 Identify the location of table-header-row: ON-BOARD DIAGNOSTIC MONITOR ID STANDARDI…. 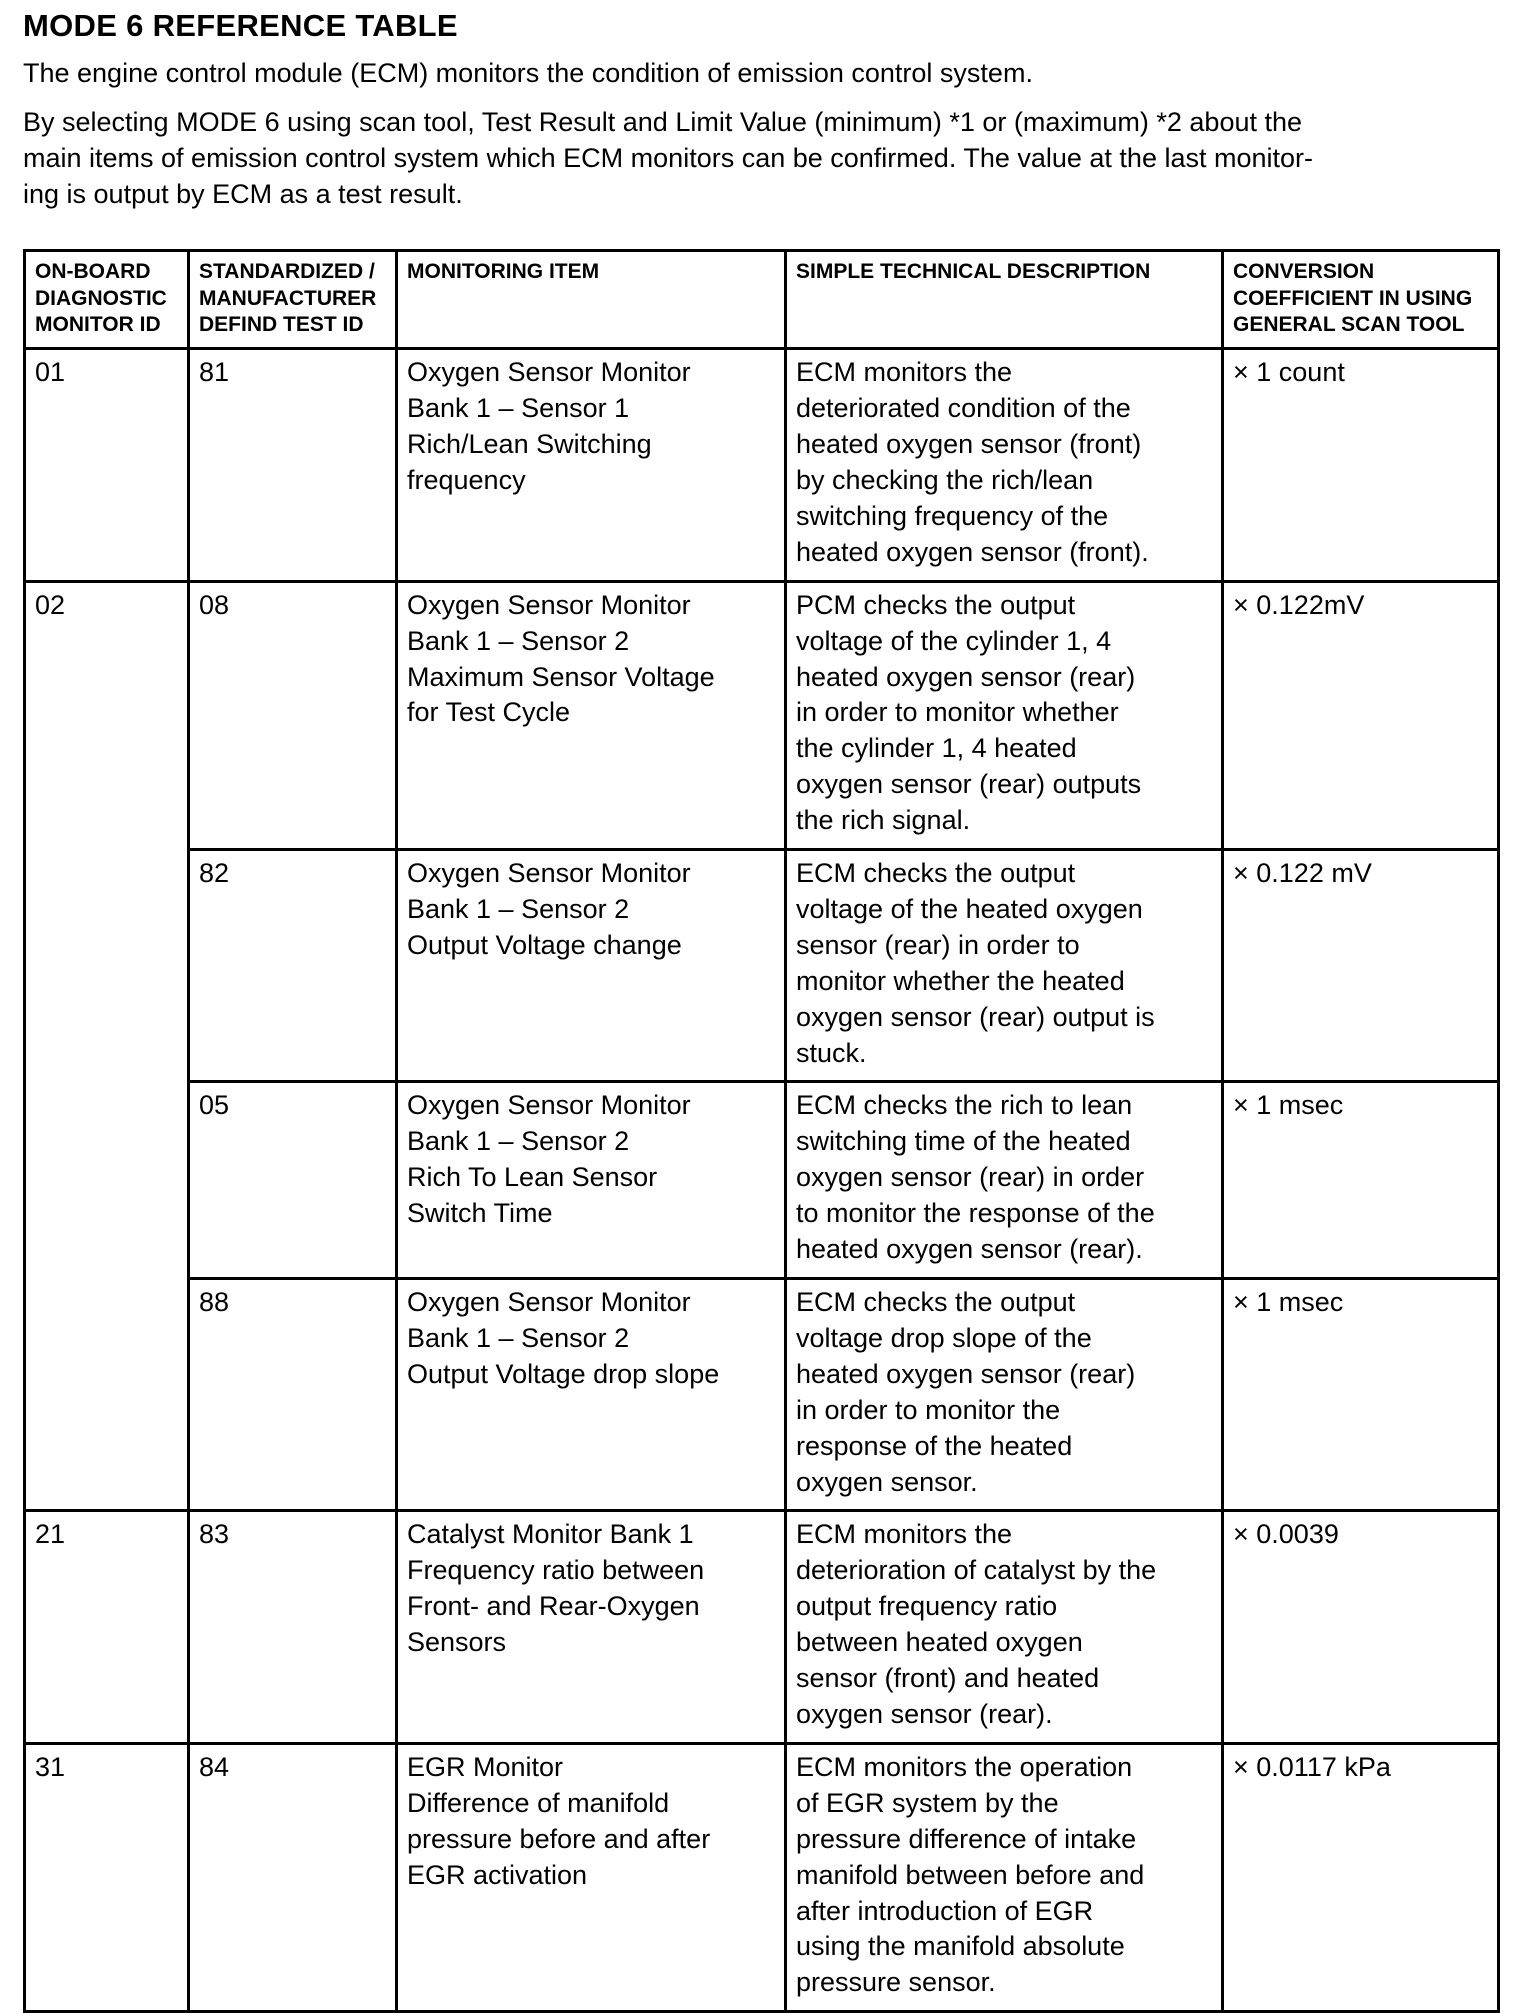
(761, 299).